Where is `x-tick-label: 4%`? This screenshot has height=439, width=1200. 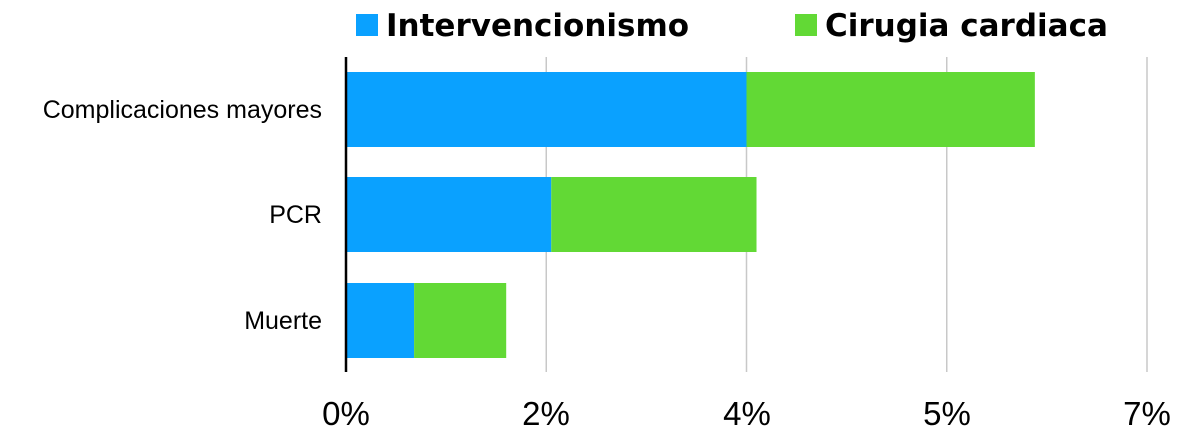 x-tick-label: 4% is located at coordinates (747, 413).